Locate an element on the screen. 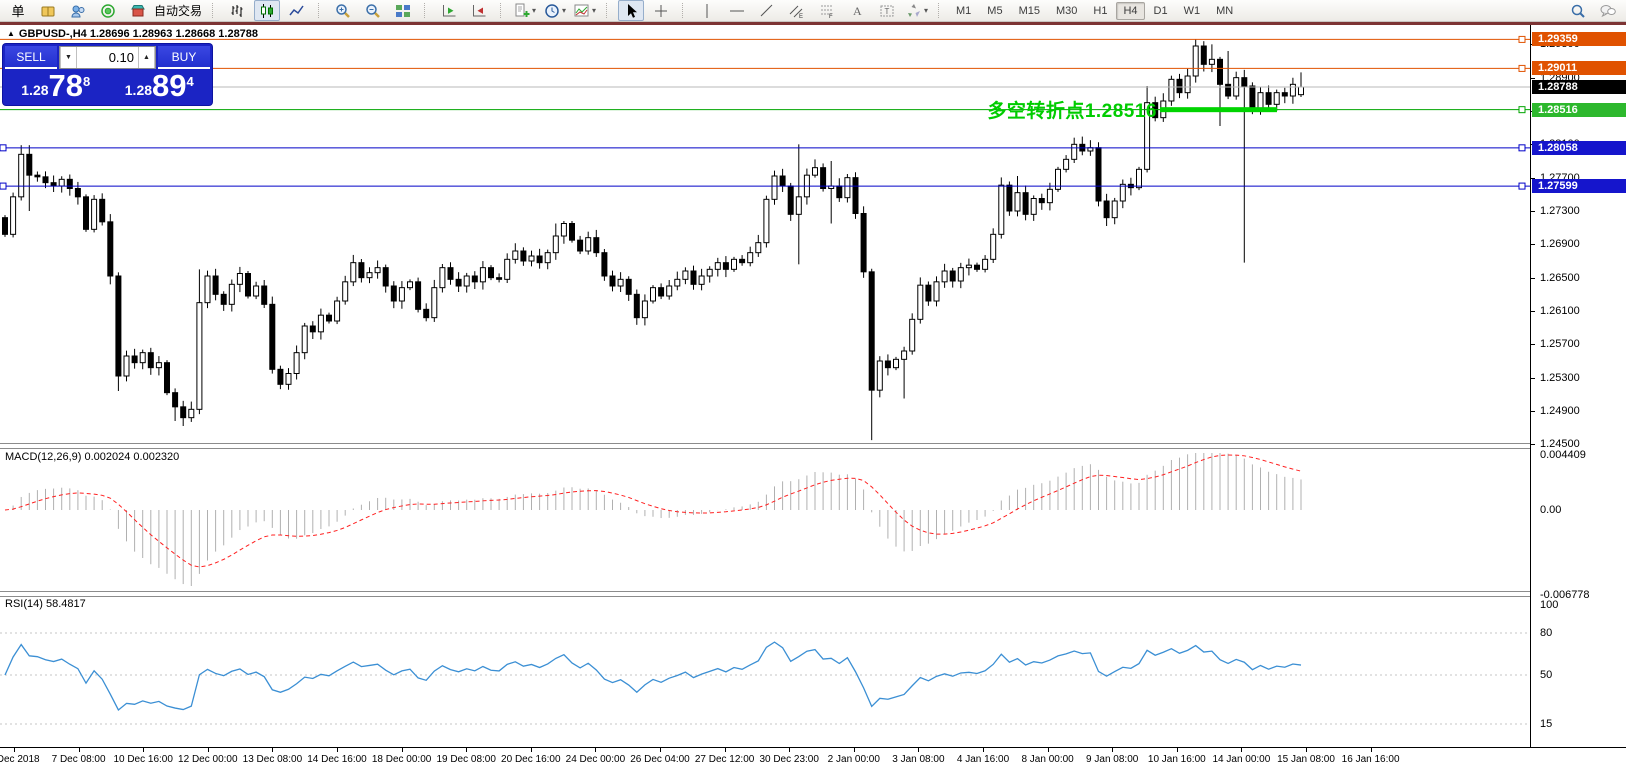 The image size is (1626, 770). line-chart-icon is located at coordinates (297, 10).